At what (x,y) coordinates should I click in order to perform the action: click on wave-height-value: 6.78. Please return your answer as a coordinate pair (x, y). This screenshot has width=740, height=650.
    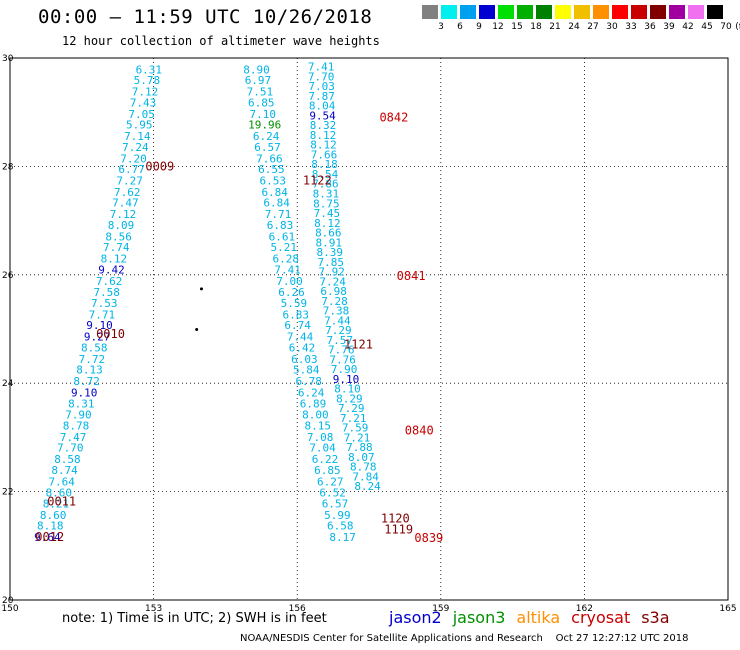
    Looking at the image, I should click on (308, 381).